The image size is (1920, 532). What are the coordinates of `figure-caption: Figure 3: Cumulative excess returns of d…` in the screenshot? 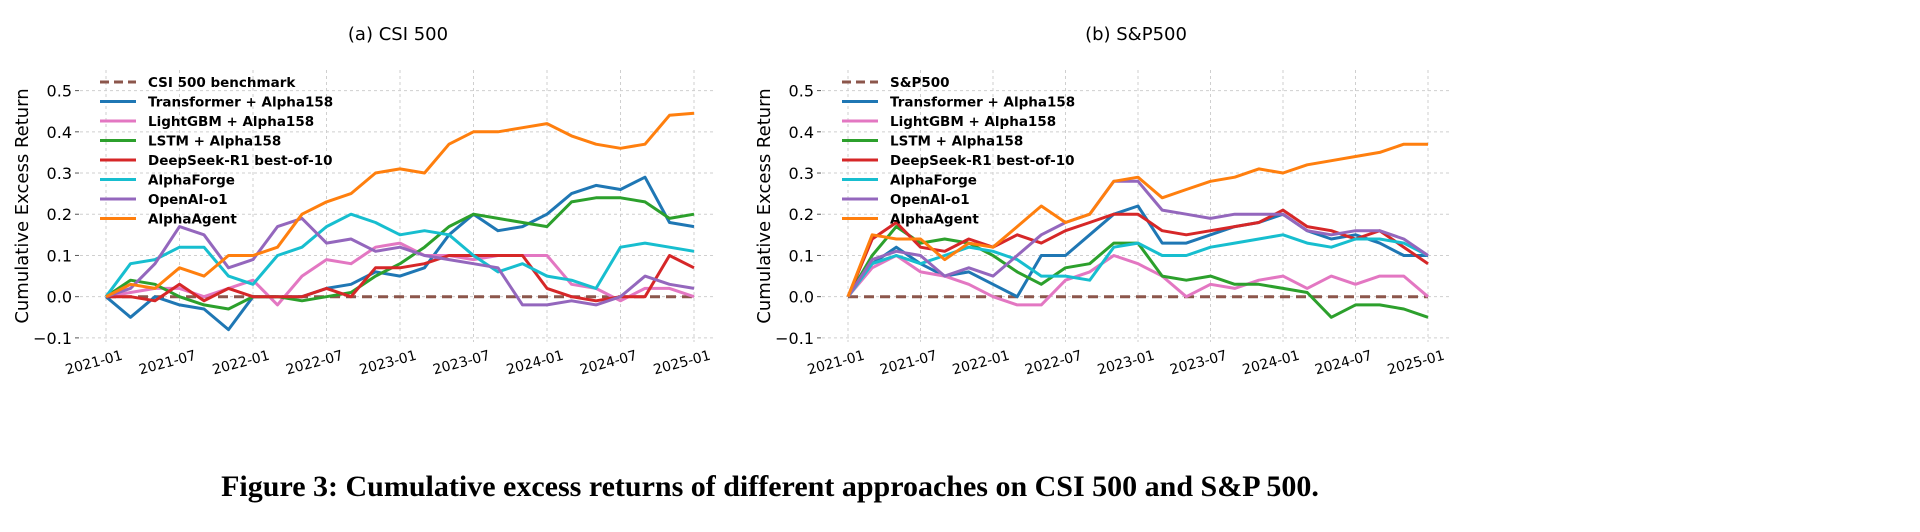 It's located at (770, 486).